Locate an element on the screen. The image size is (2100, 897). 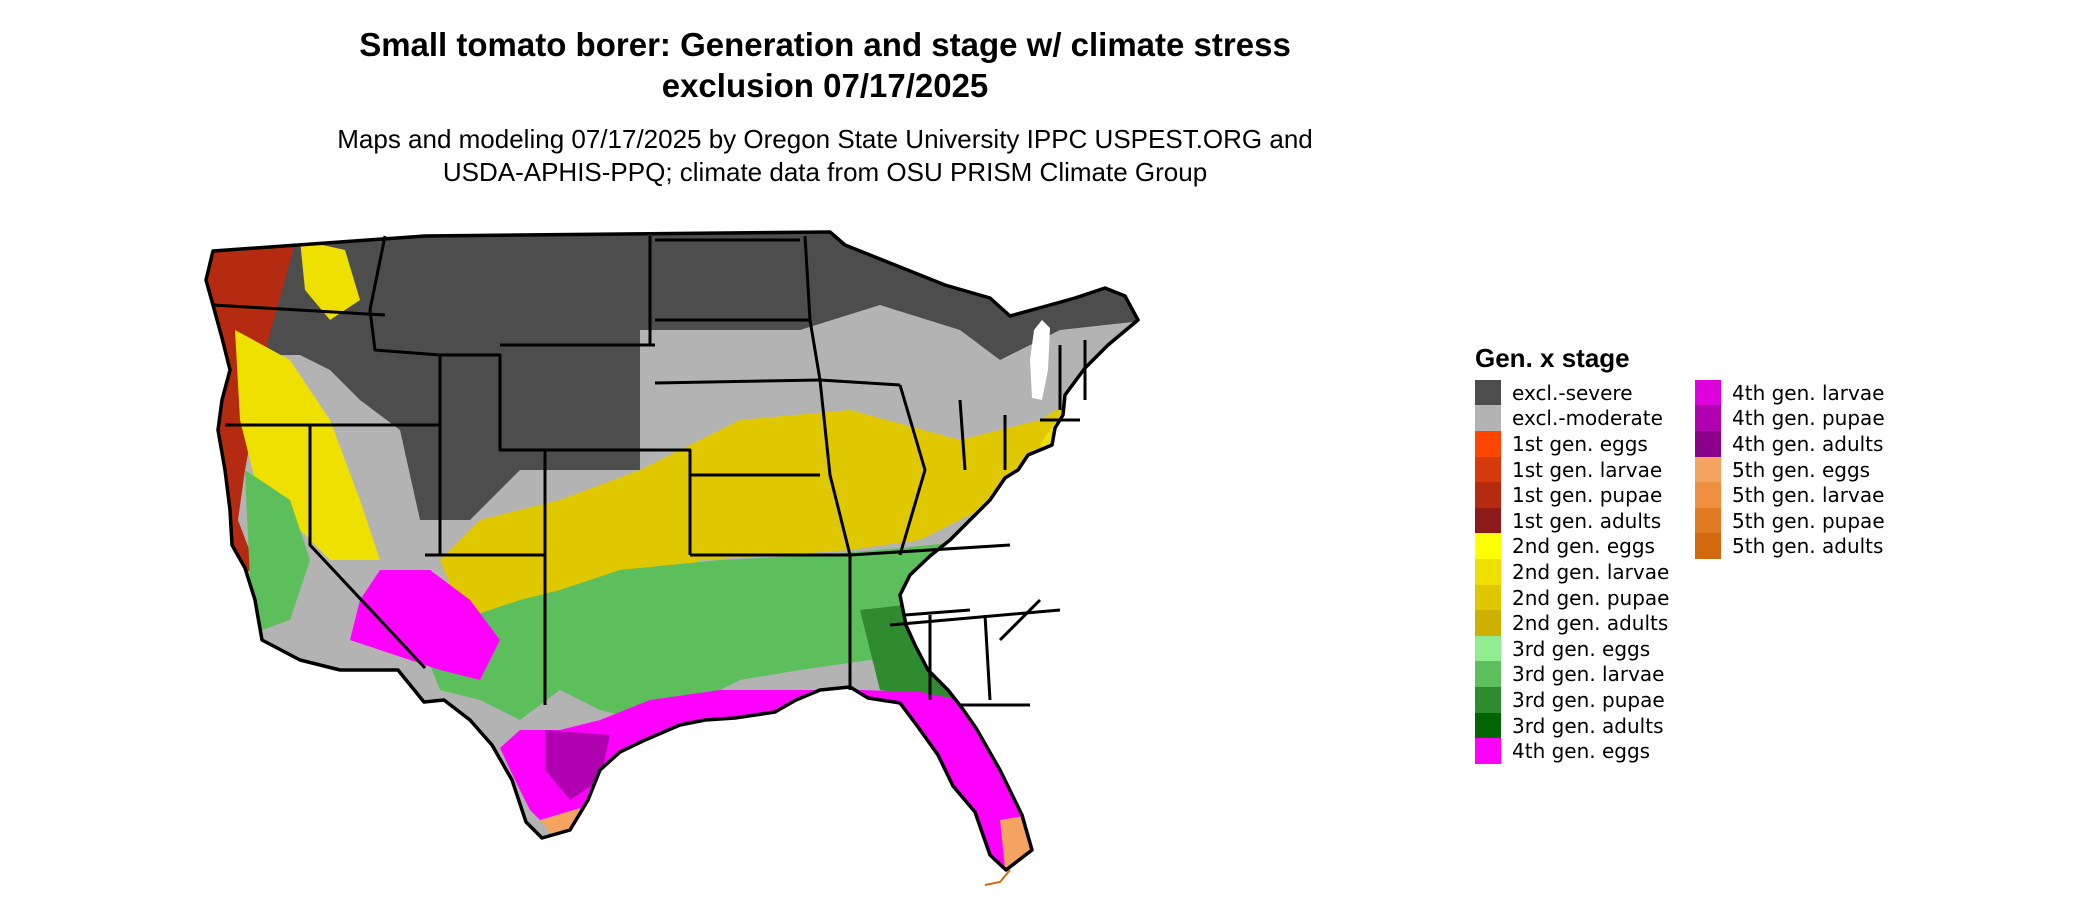
legend-item: 1st gen. eggs is located at coordinates (1572, 443).